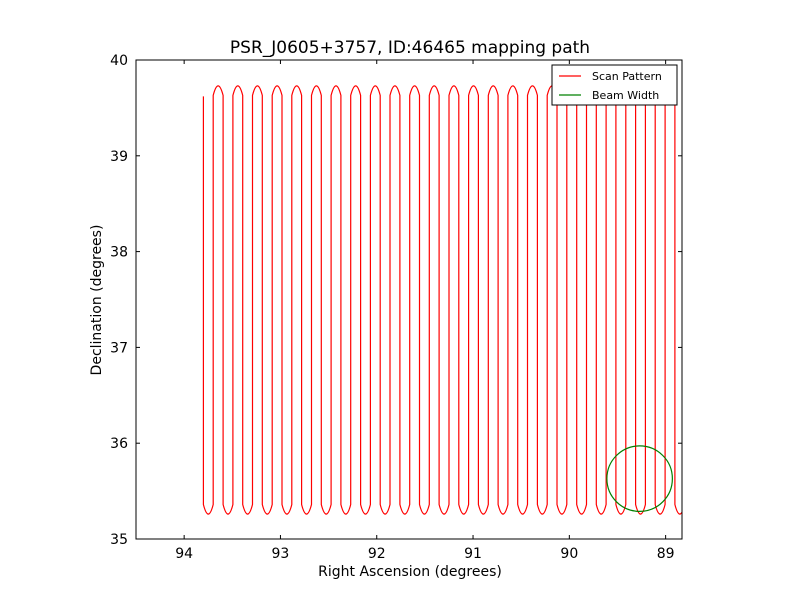  I want to click on legend: Scan Pattern Beam Width, so click(614, 85).